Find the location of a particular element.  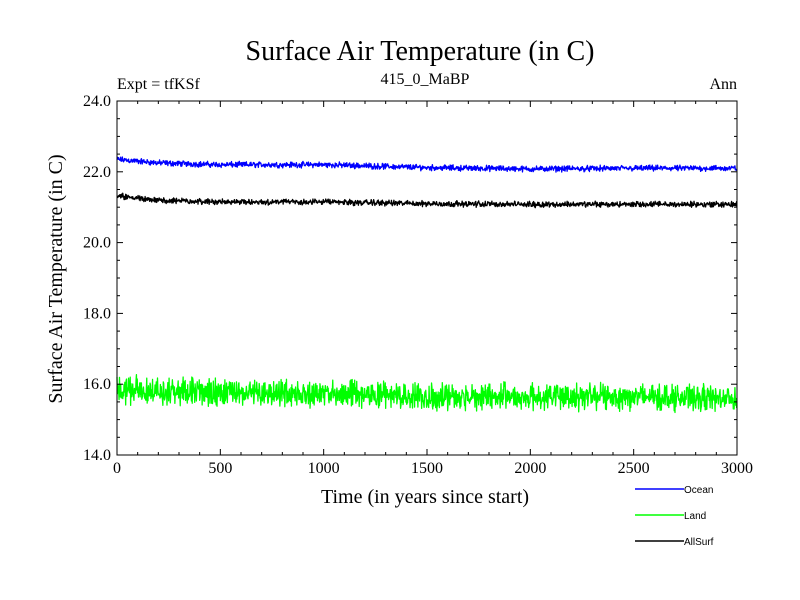

experiment-label: Expt = tfKSf is located at coordinates (158, 84).